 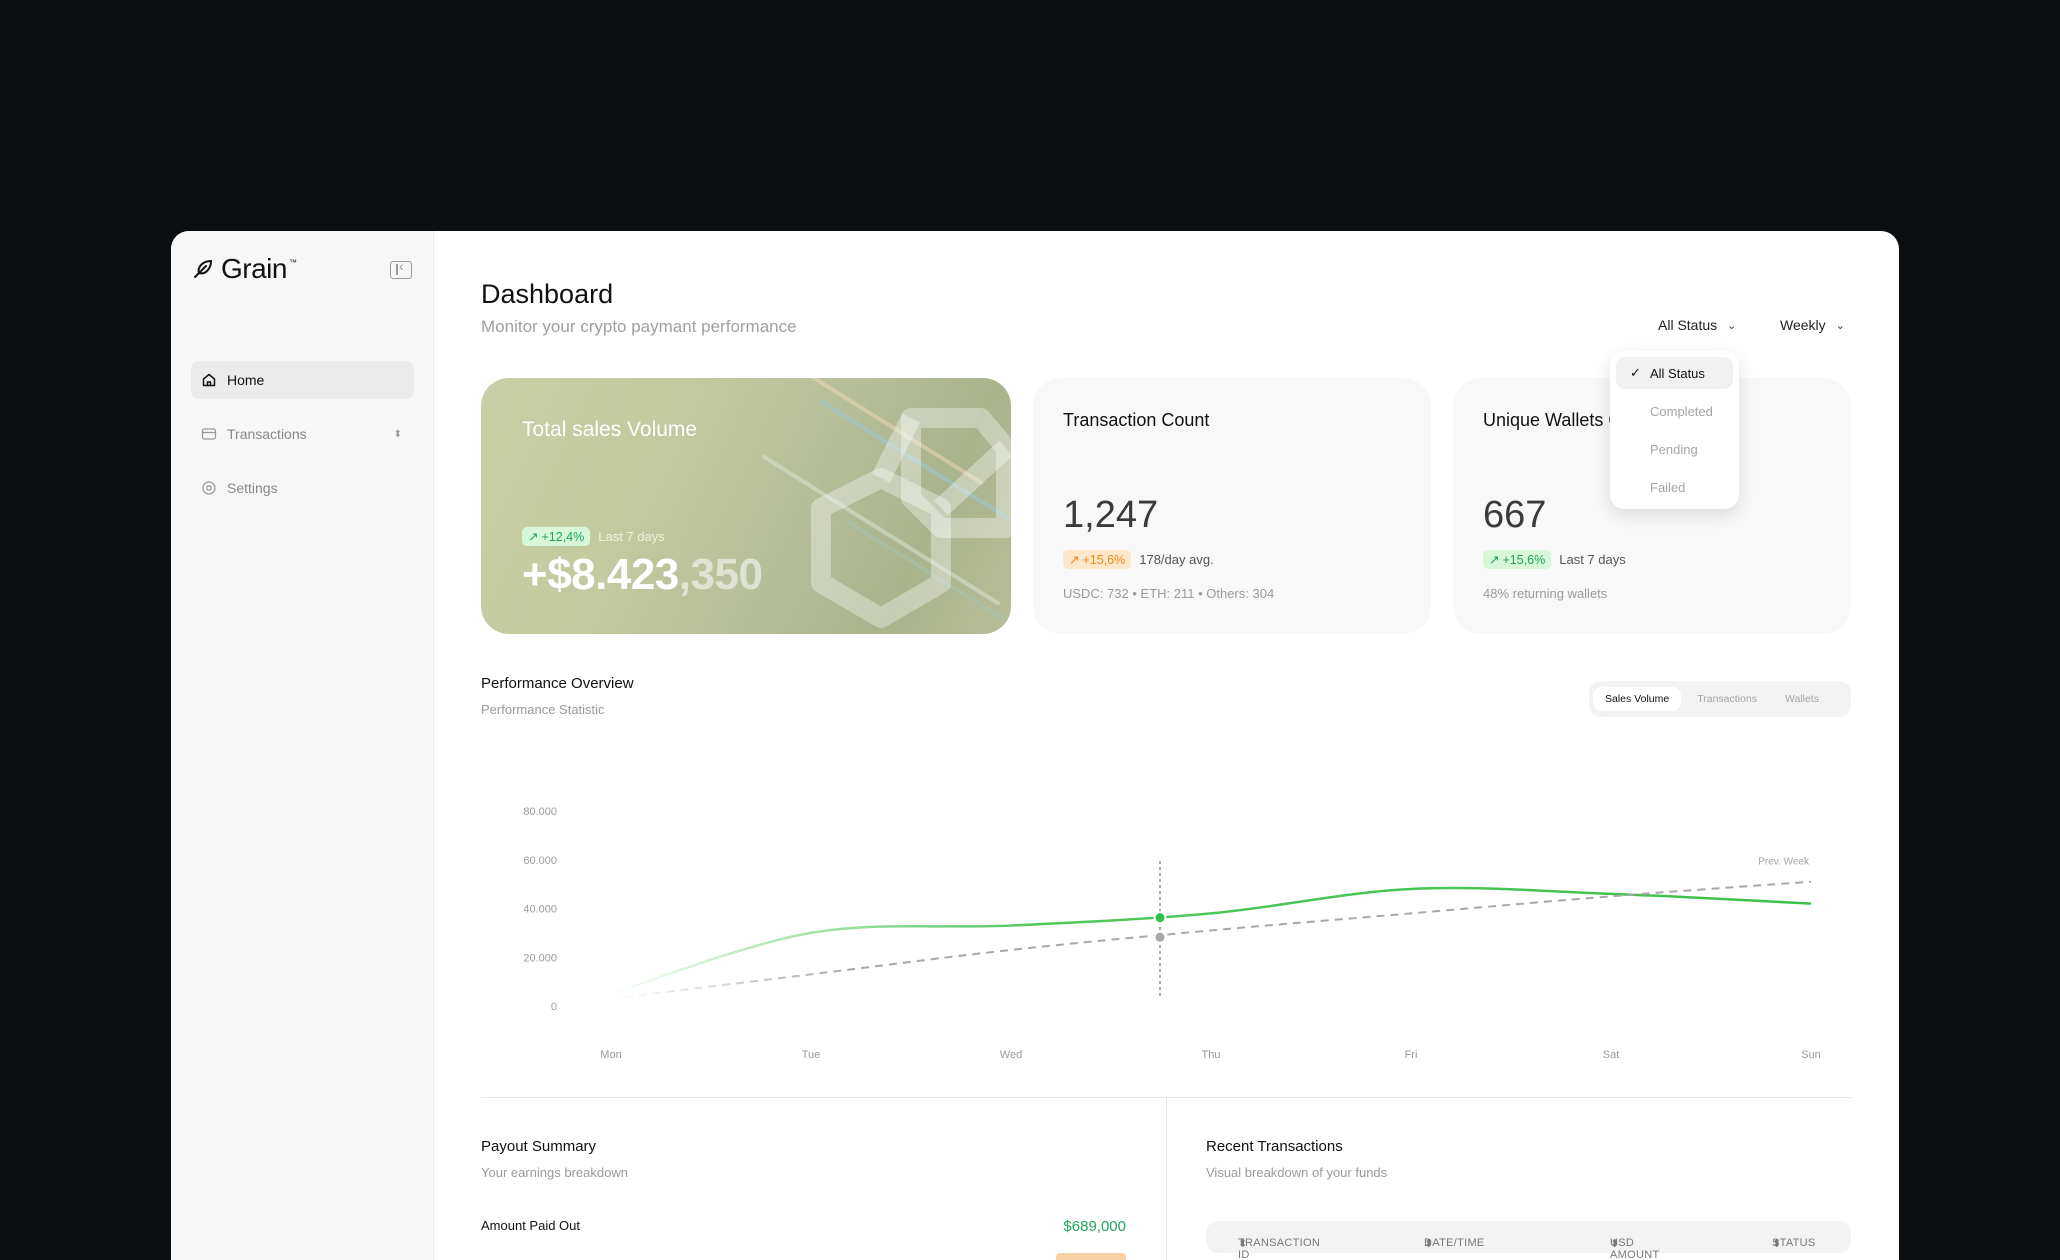 I want to click on sidebar-item-label: Settings, so click(x=252, y=488).